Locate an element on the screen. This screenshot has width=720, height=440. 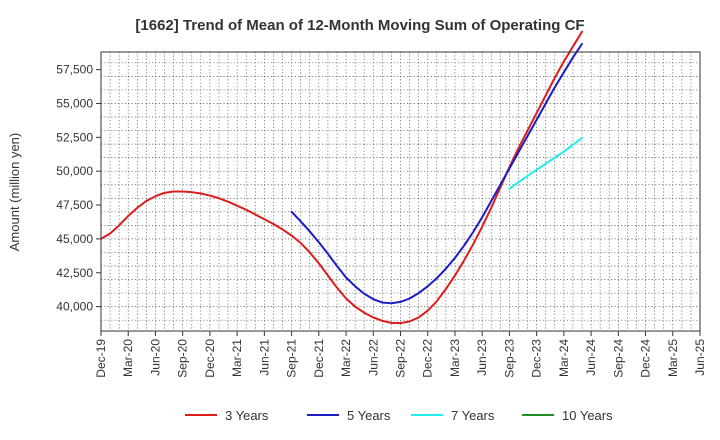
x-tick-label: Dec-20 is located at coordinates (210, 358).